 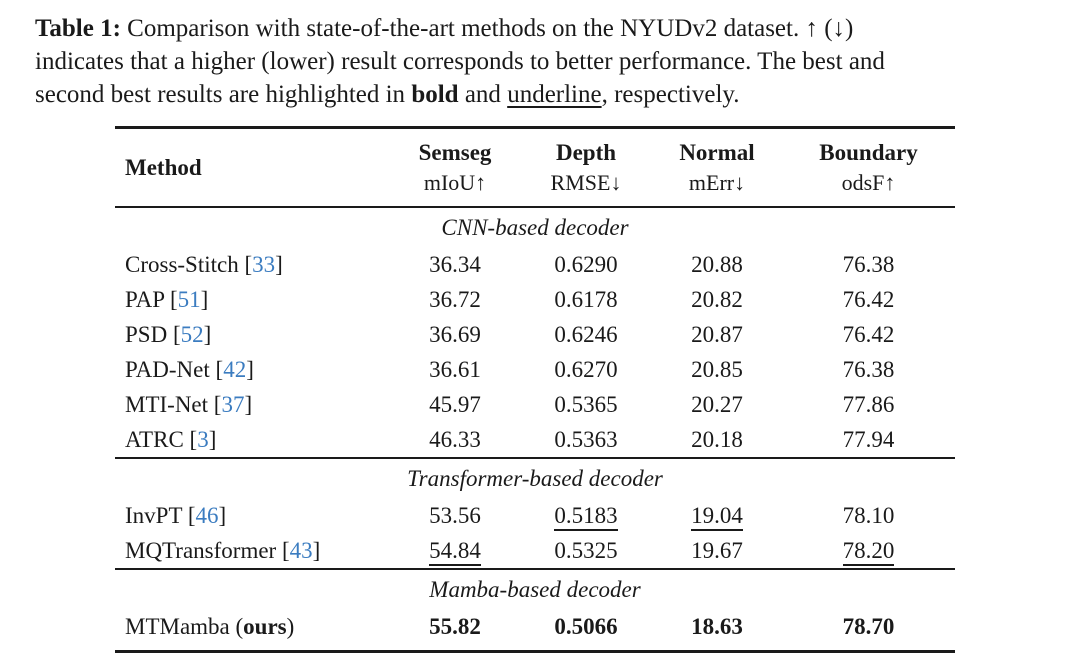 What do you see at coordinates (161, 439) in the screenshot?
I see `method-label: ATRC [` at bounding box center [161, 439].